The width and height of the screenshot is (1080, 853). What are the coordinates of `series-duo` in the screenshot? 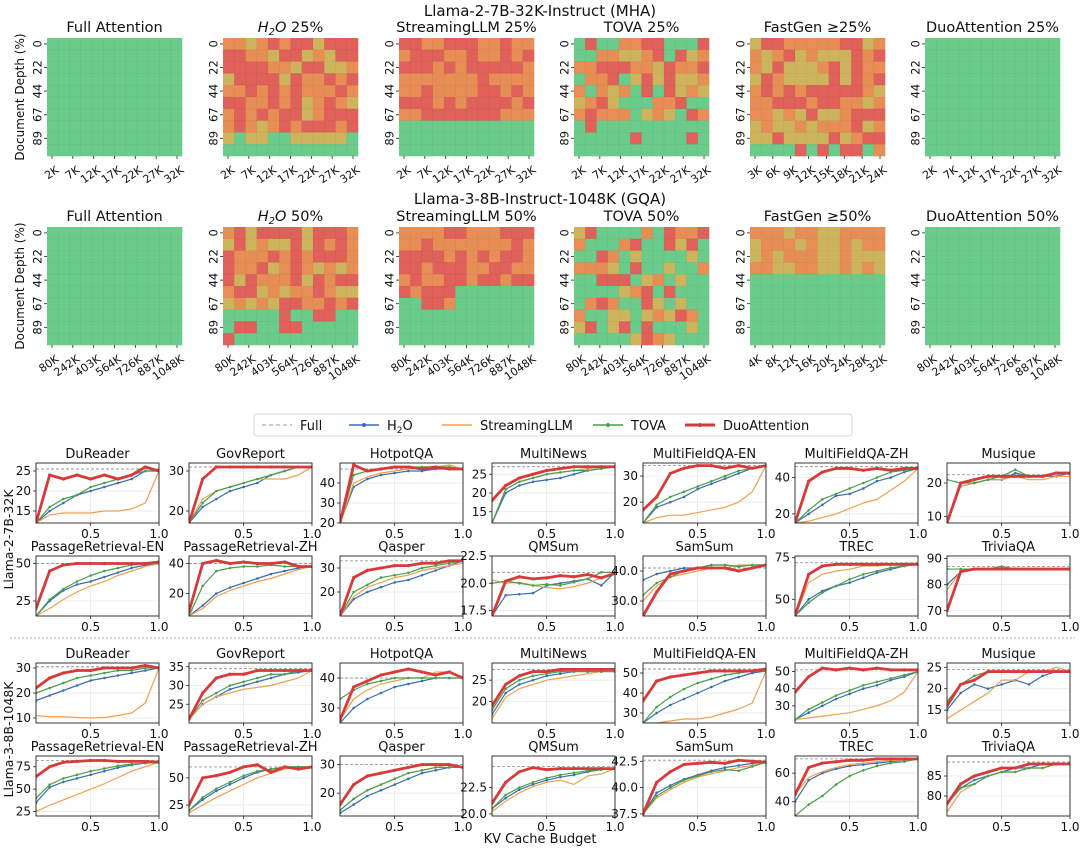 It's located at (704, 487).